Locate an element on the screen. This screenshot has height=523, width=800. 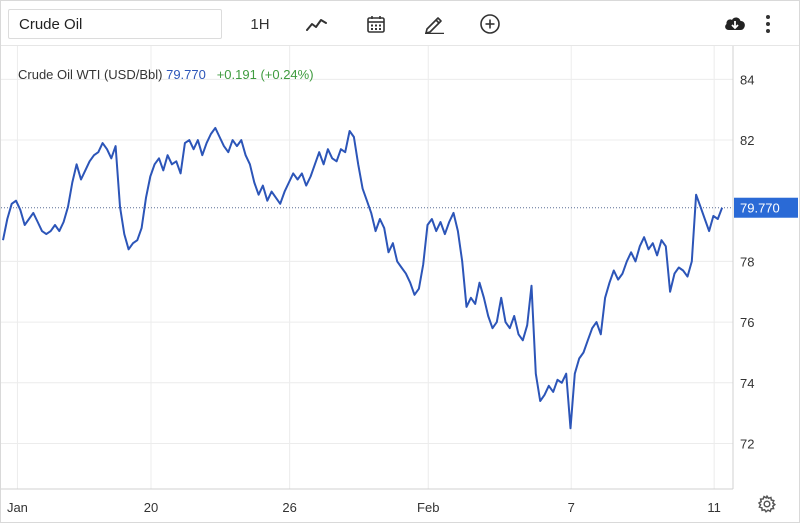
y-tick-label: 78 is located at coordinates (747, 261).